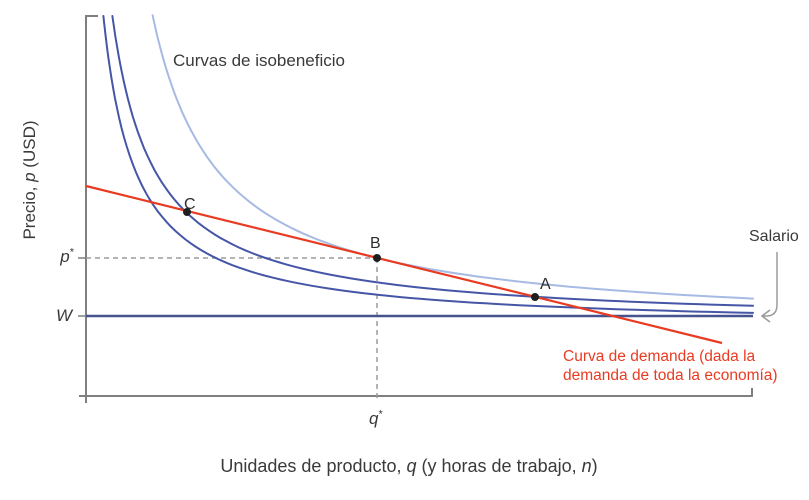  Describe the element at coordinates (65, 256) in the screenshot. I see `p-star-var: p` at that location.